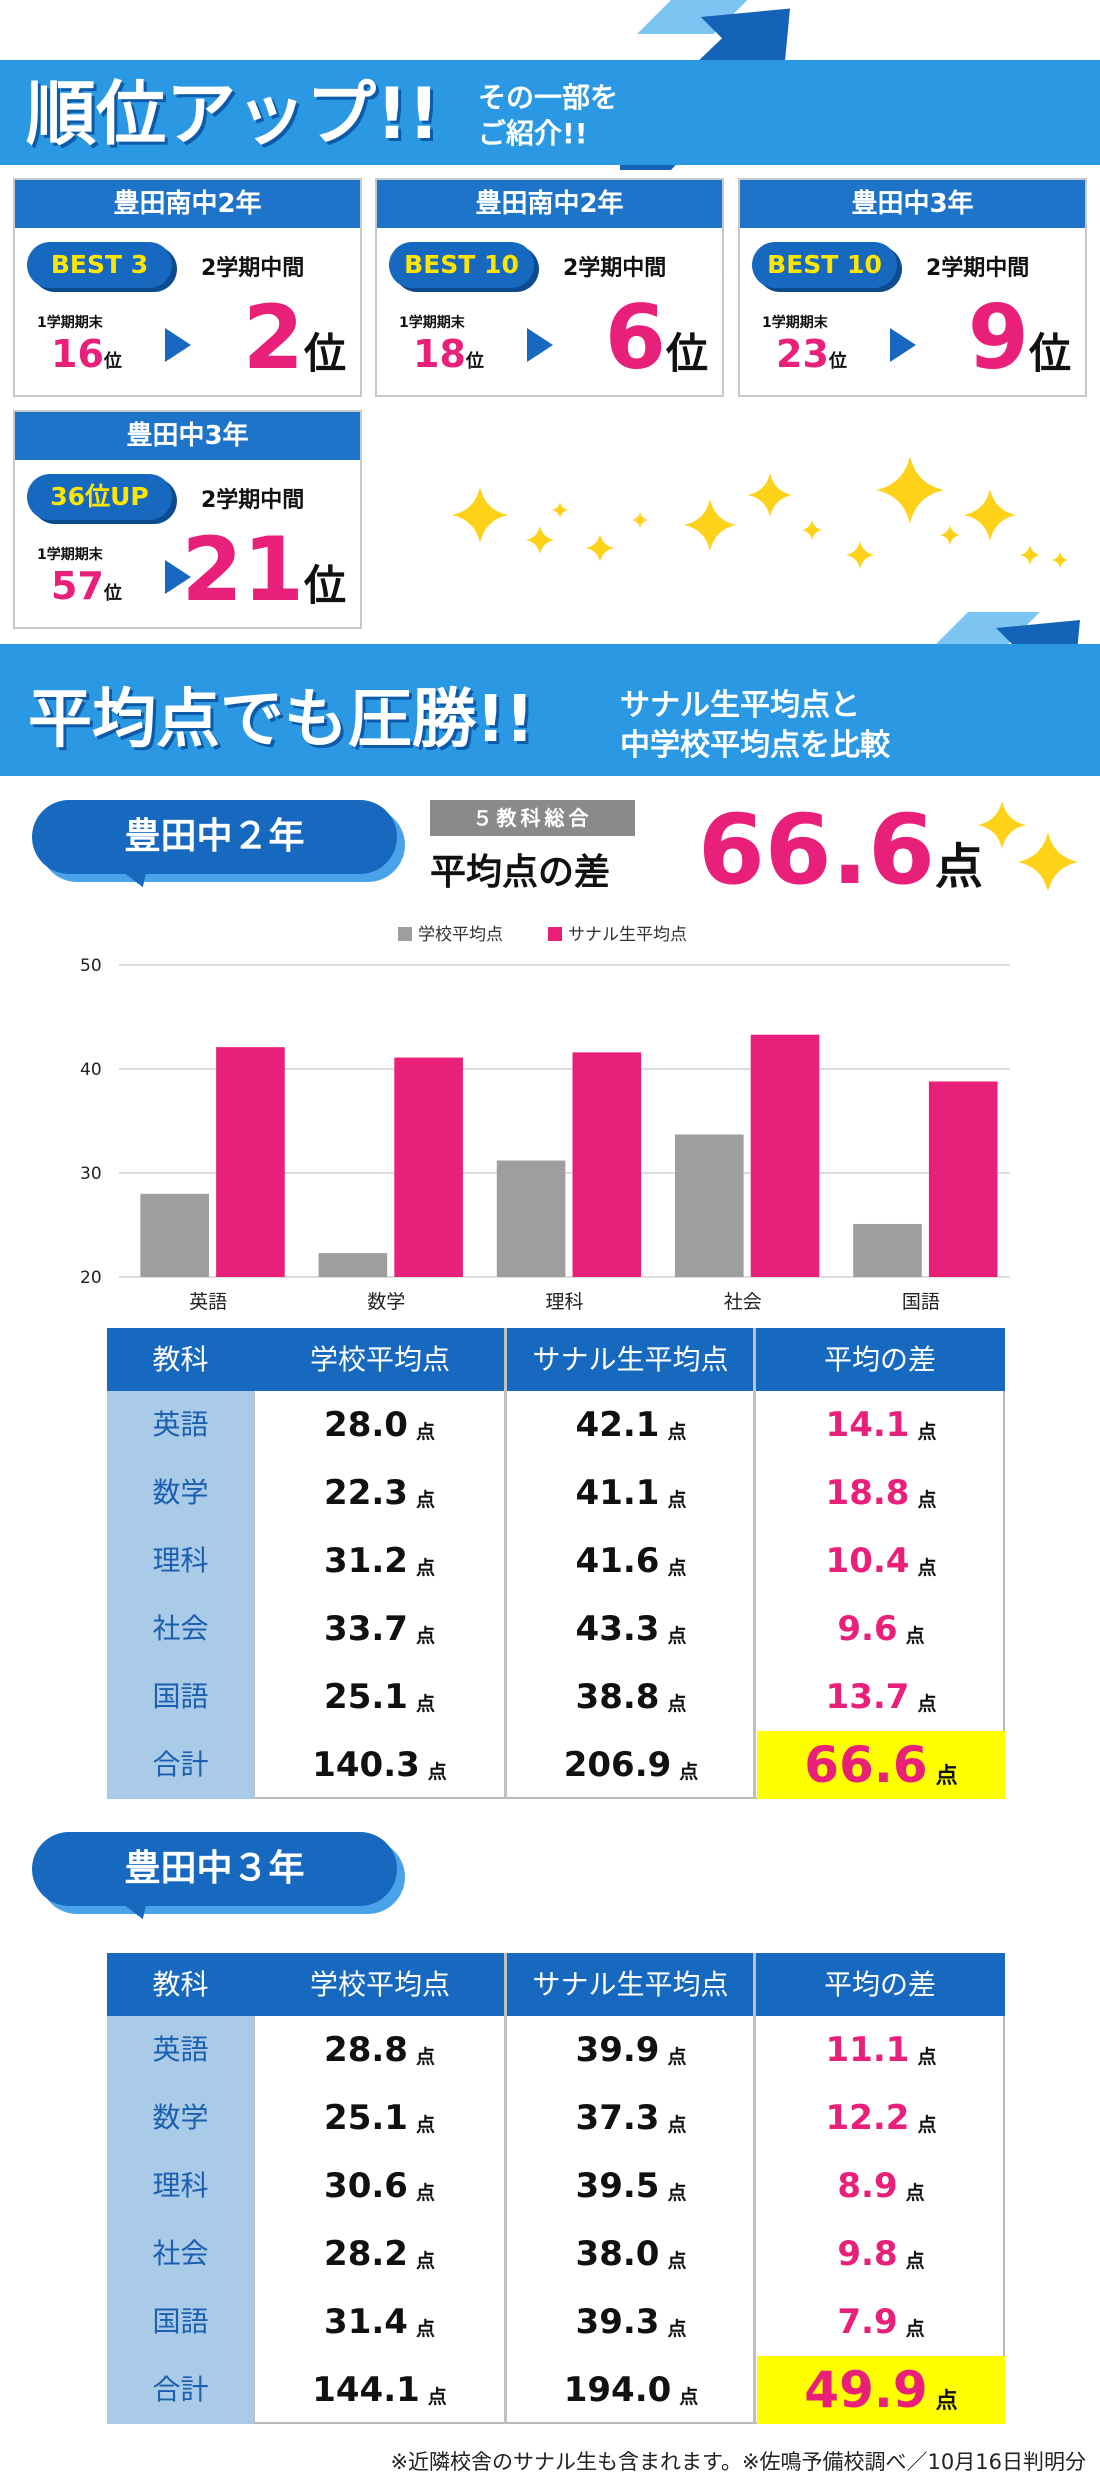  What do you see at coordinates (439, 354) in the screenshot?
I see `before-rank-value: 18` at bounding box center [439, 354].